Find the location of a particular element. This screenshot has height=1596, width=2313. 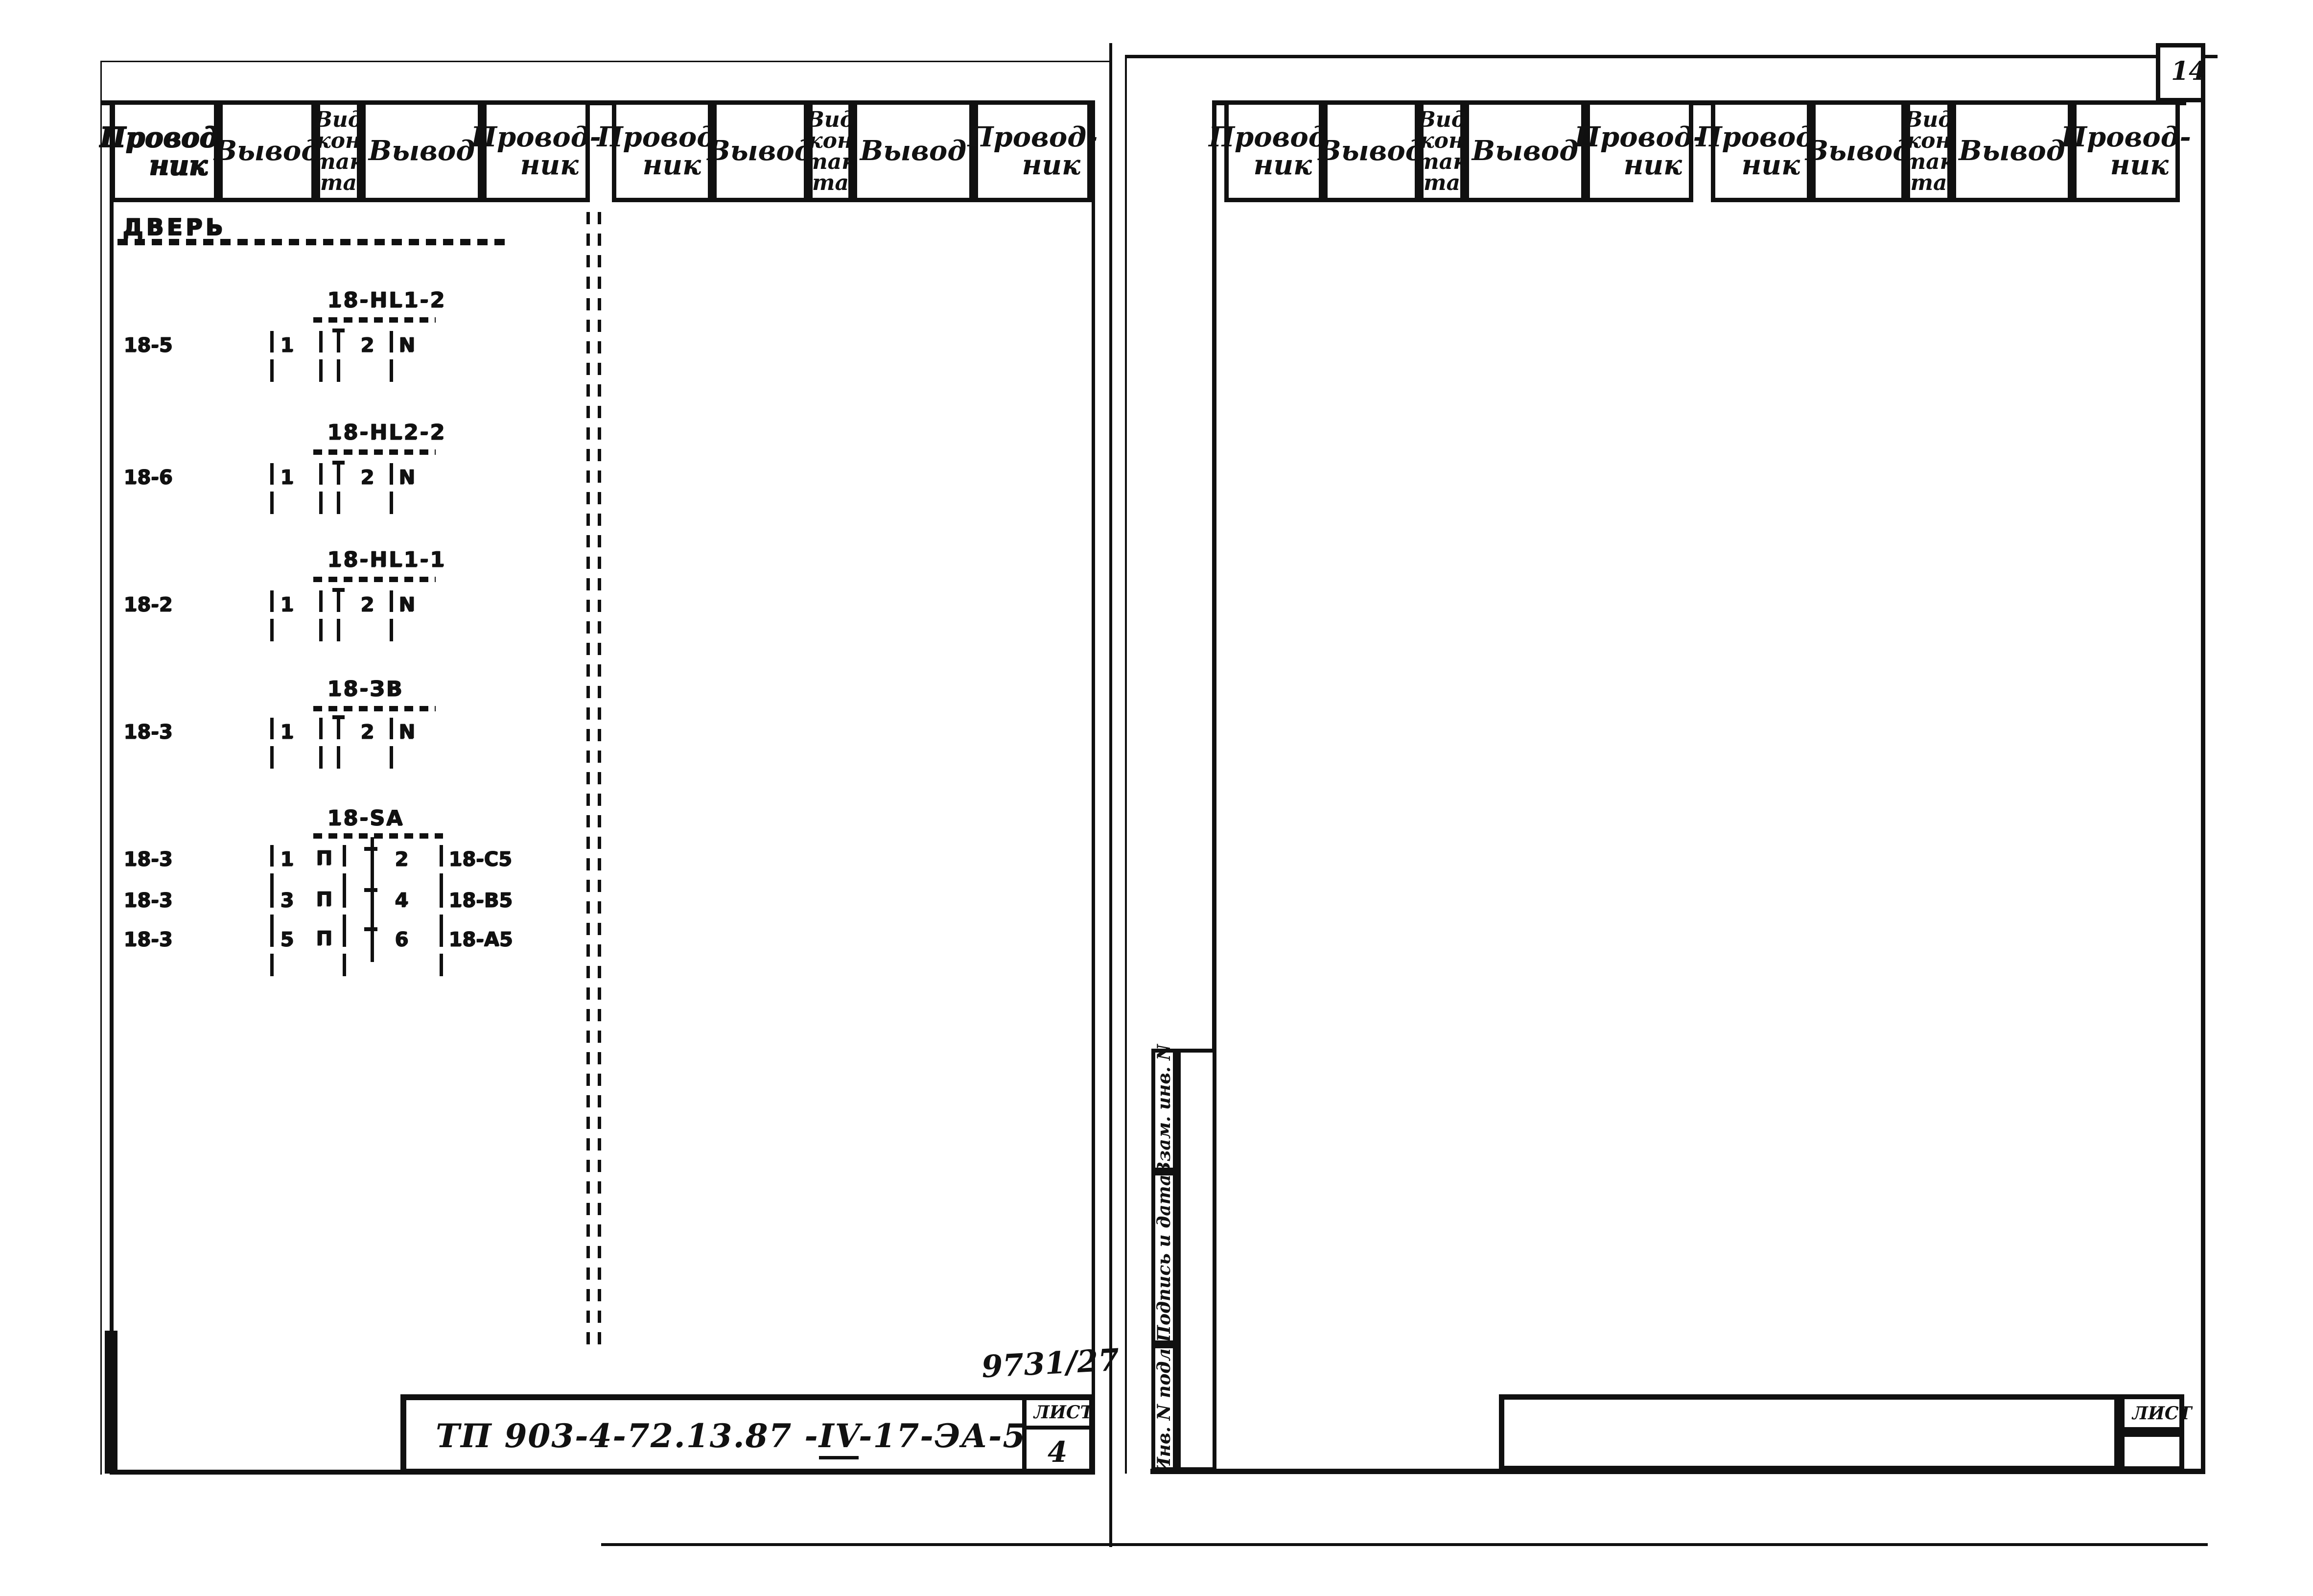

doc-code: ТП 903-4-72.13.87 -IV-17-ЭА-5 is located at coordinates (731, 1438).